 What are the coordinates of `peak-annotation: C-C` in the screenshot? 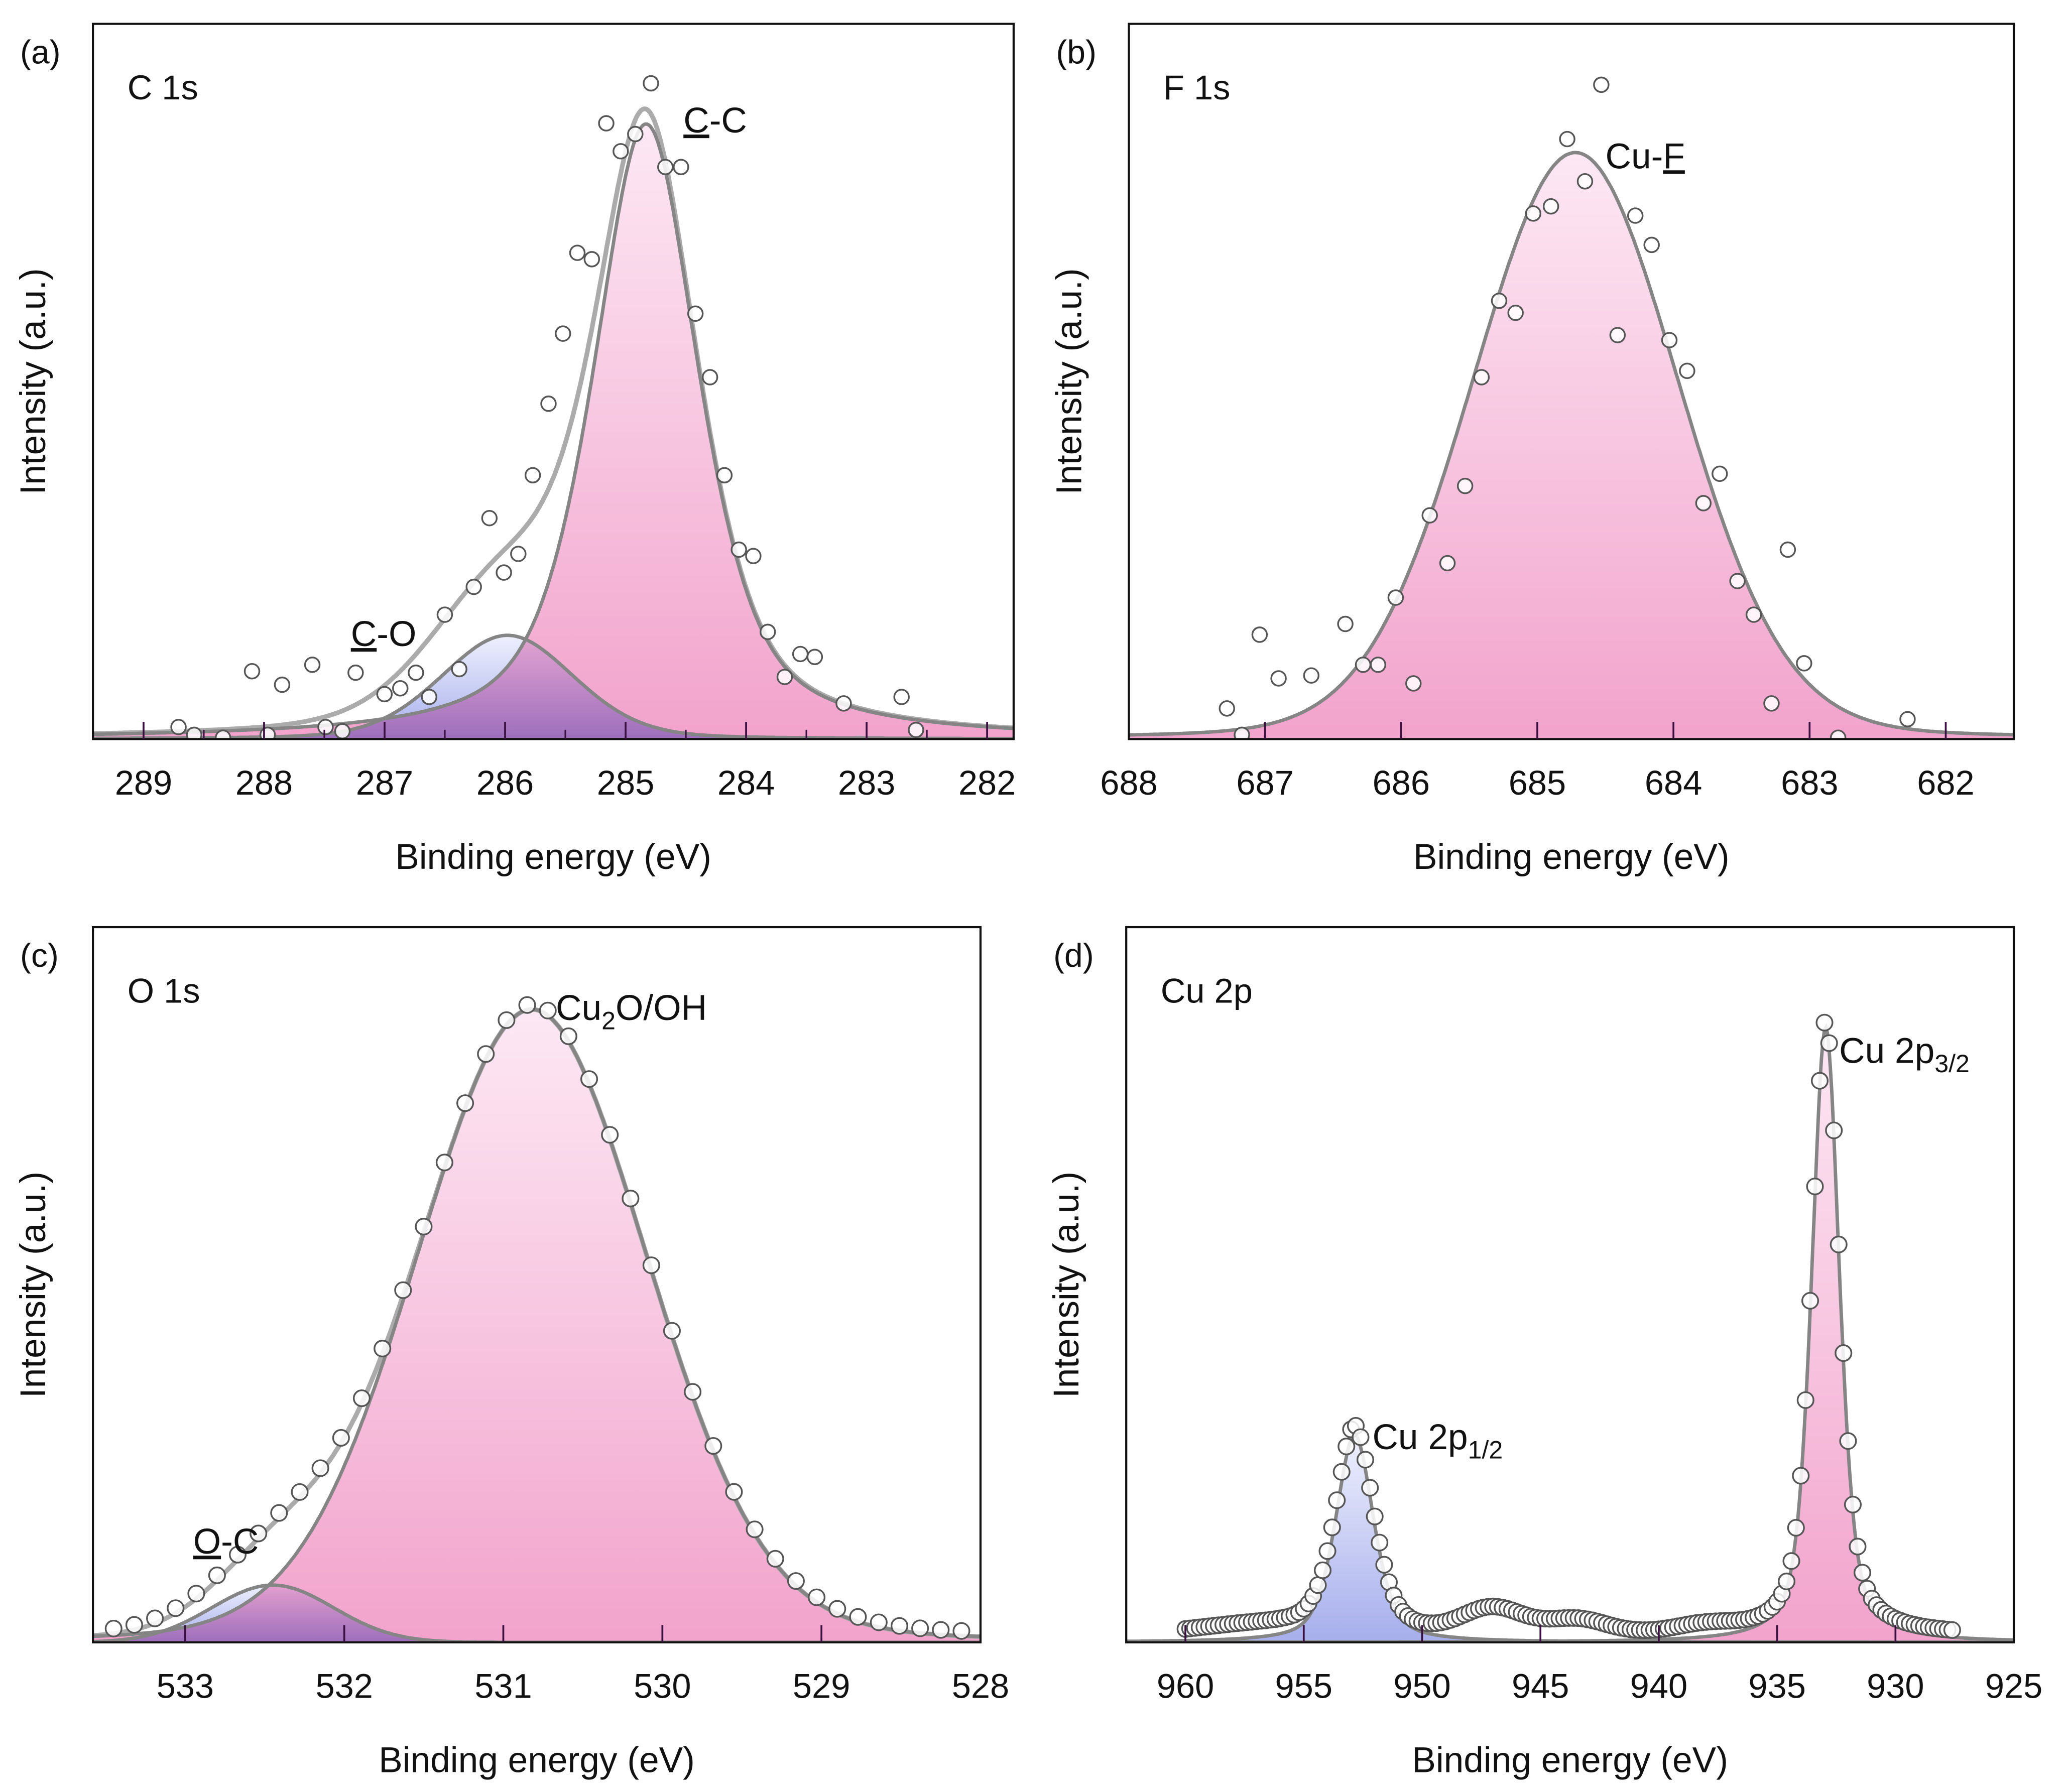 It's located at (715, 121).